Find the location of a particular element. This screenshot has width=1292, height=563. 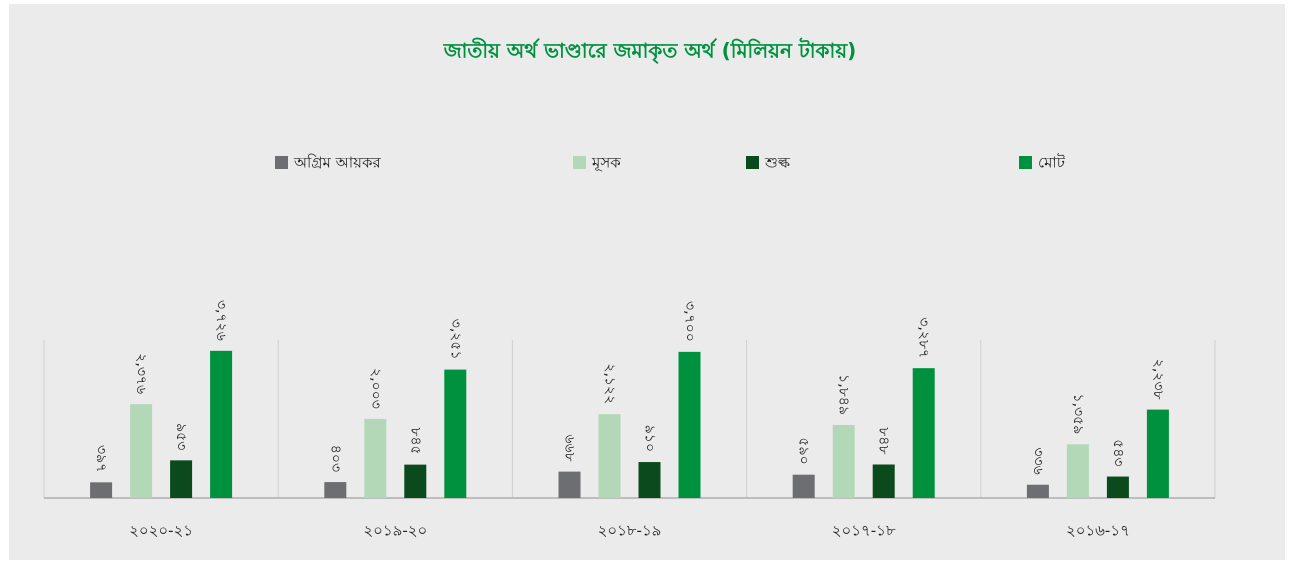

data-label: ৩,২৫১ is located at coordinates (455, 339).